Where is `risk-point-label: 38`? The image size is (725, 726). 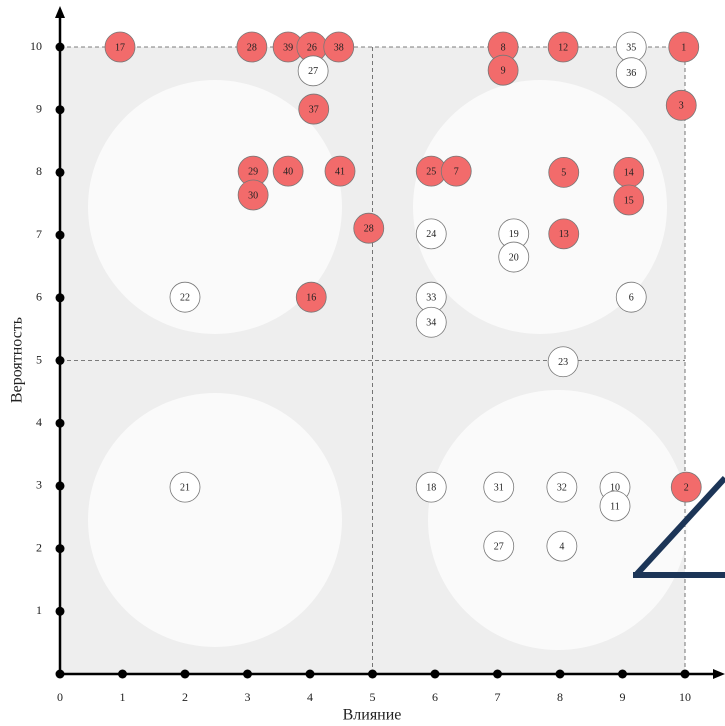 risk-point-label: 38 is located at coordinates (339, 47).